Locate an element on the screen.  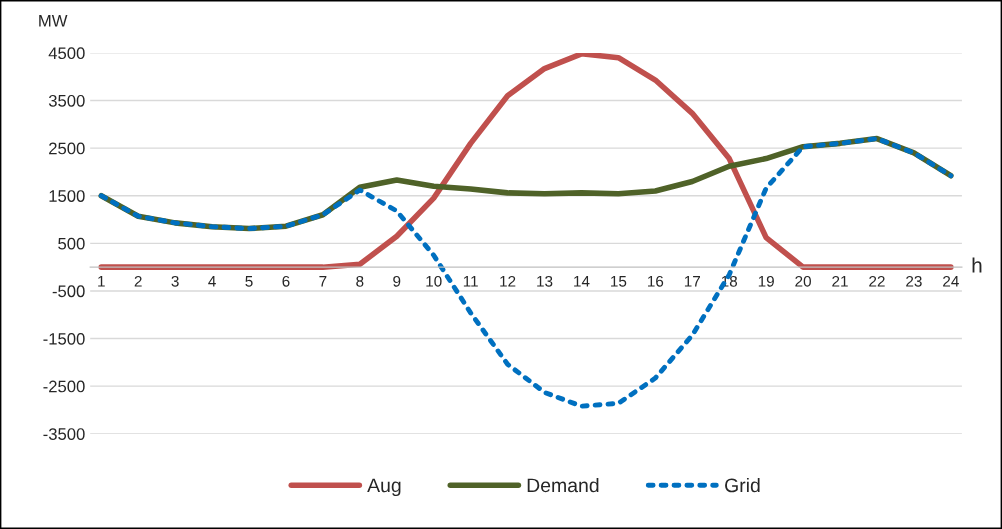
x-tick-label: 7 is located at coordinates (323, 281).